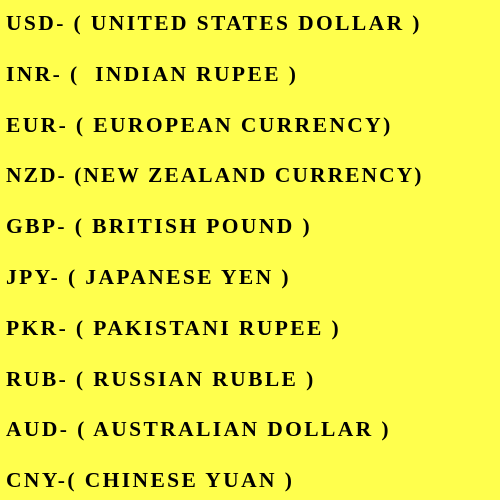  What do you see at coordinates (174, 328) in the screenshot?
I see `currency-line-pkr: PKR- ( PAKISTANI RUPEE )` at bounding box center [174, 328].